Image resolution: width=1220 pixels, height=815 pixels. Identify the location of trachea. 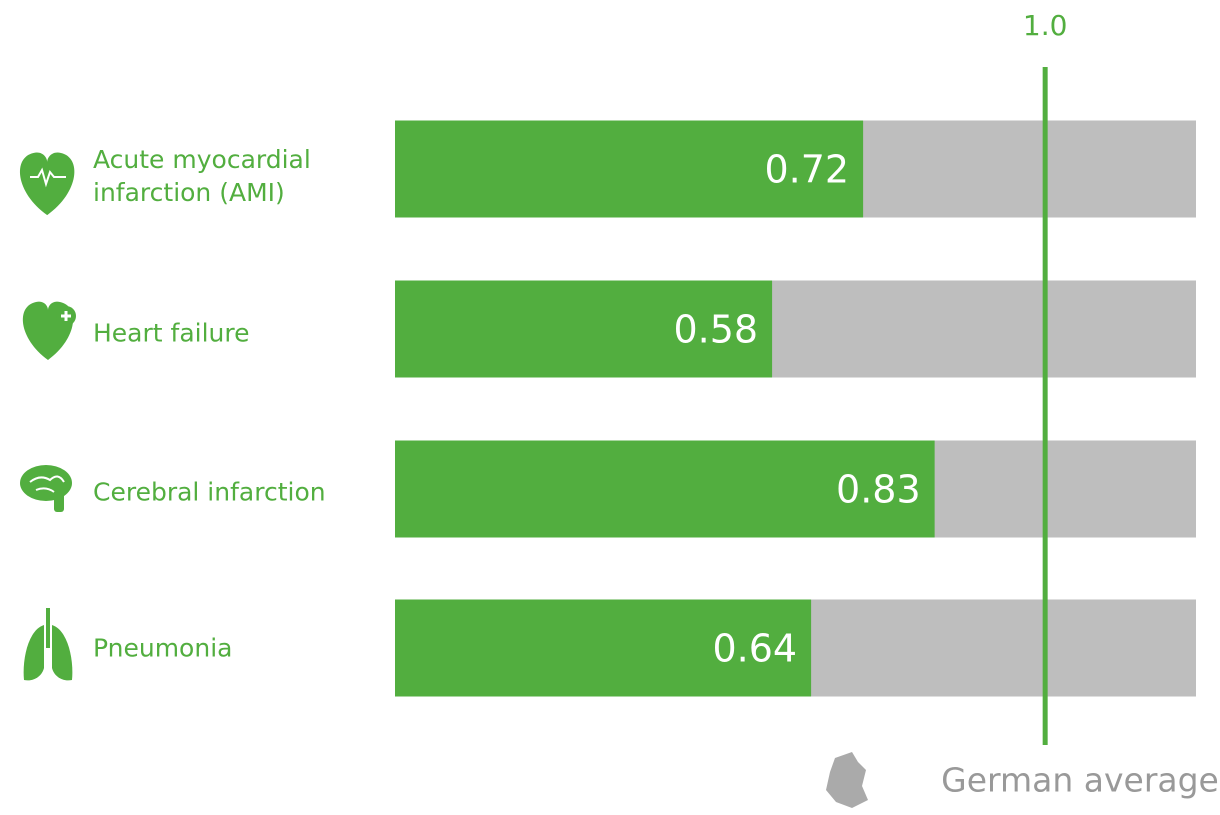
(48, 628).